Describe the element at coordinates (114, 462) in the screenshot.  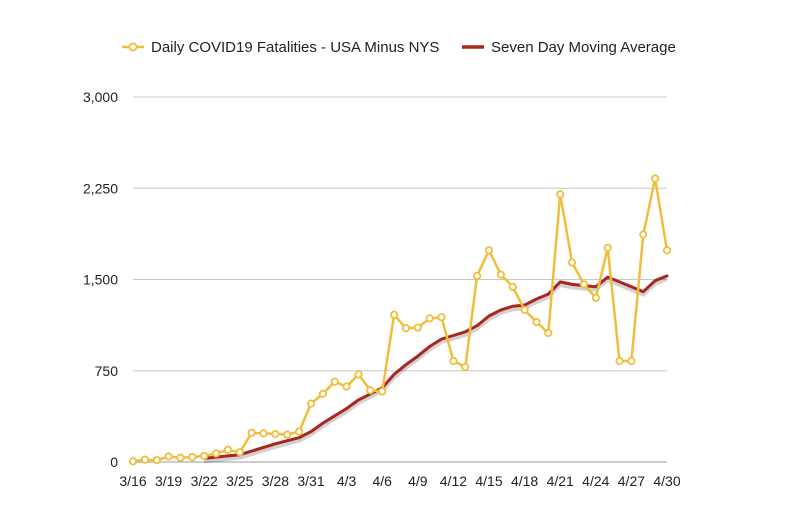
I see `y-tick-label: 0` at that location.